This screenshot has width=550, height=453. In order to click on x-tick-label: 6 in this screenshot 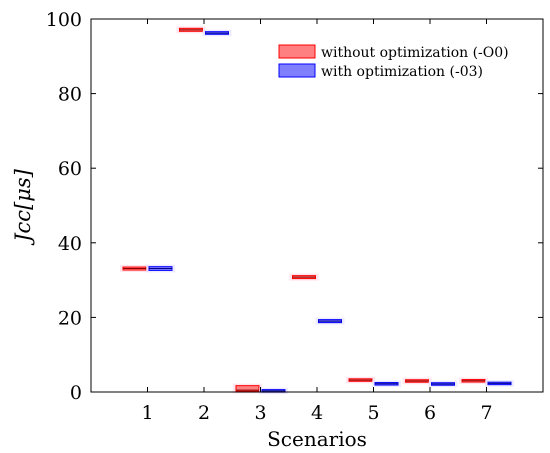, I will do `click(430, 413)`.